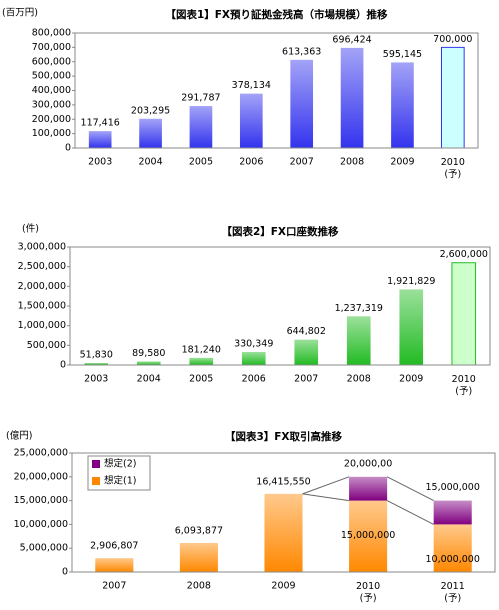 The width and height of the screenshot is (499, 610). Describe the element at coordinates (251, 85) in the screenshot. I see `value-label: 378,134` at that location.